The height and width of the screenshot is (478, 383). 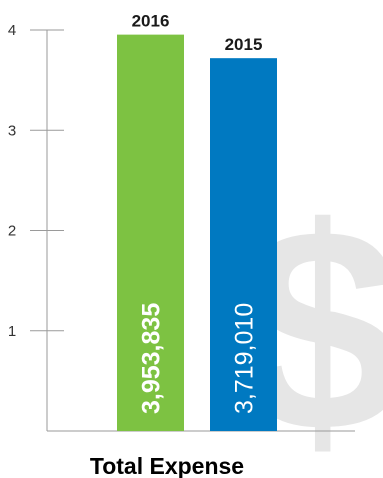 What do you see at coordinates (167, 465) in the screenshot?
I see `chart-title: Total Expense` at bounding box center [167, 465].